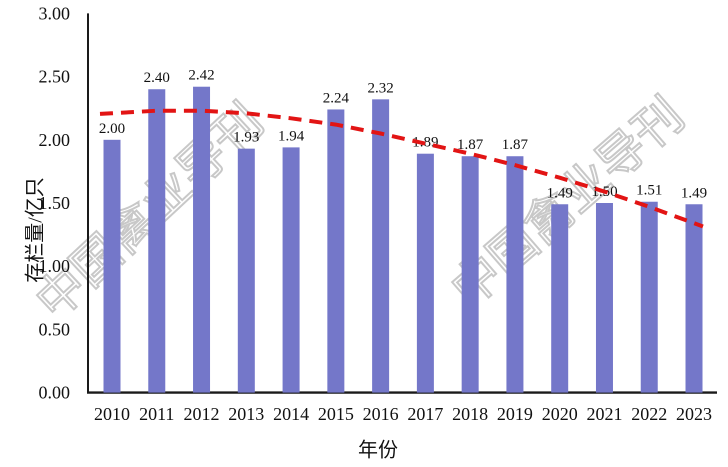 This screenshot has width=728, height=467. Describe the element at coordinates (55, 203) in the screenshot. I see `y-tick-label: 1.50` at that location.